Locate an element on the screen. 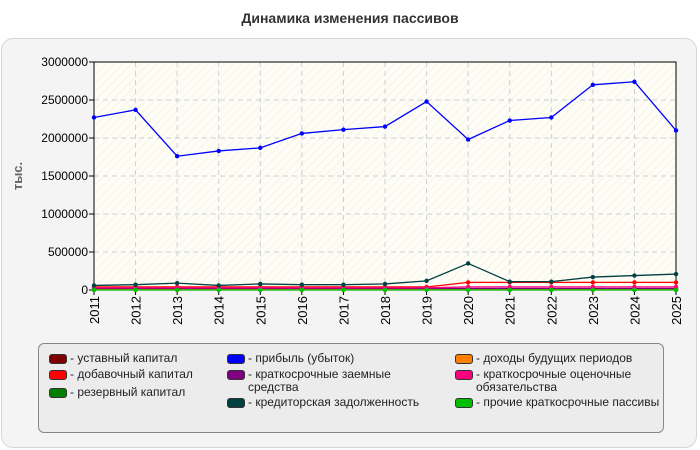 The height and width of the screenshot is (450, 700). y-tick-label: 2000000 is located at coordinates (64, 138).